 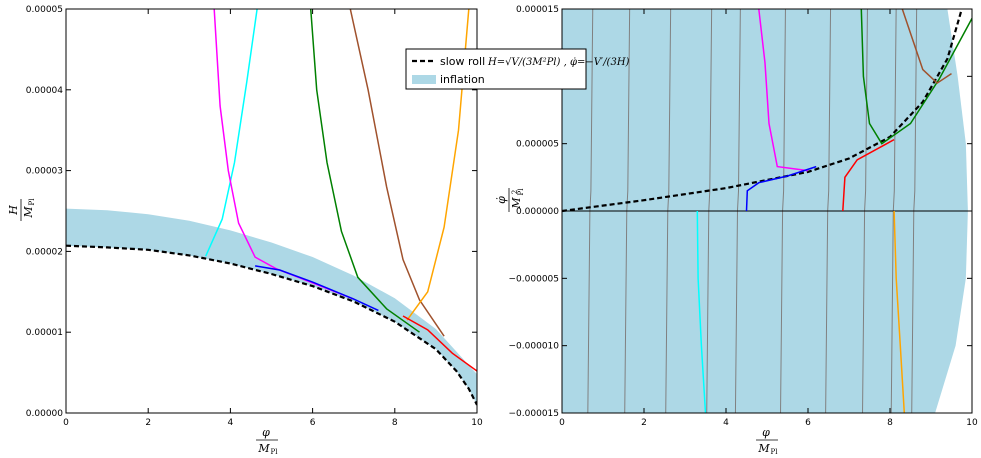 What do you see at coordinates (44, 172) in the screenshot?
I see `y-tick-label: 0.00003` at bounding box center [44, 172].